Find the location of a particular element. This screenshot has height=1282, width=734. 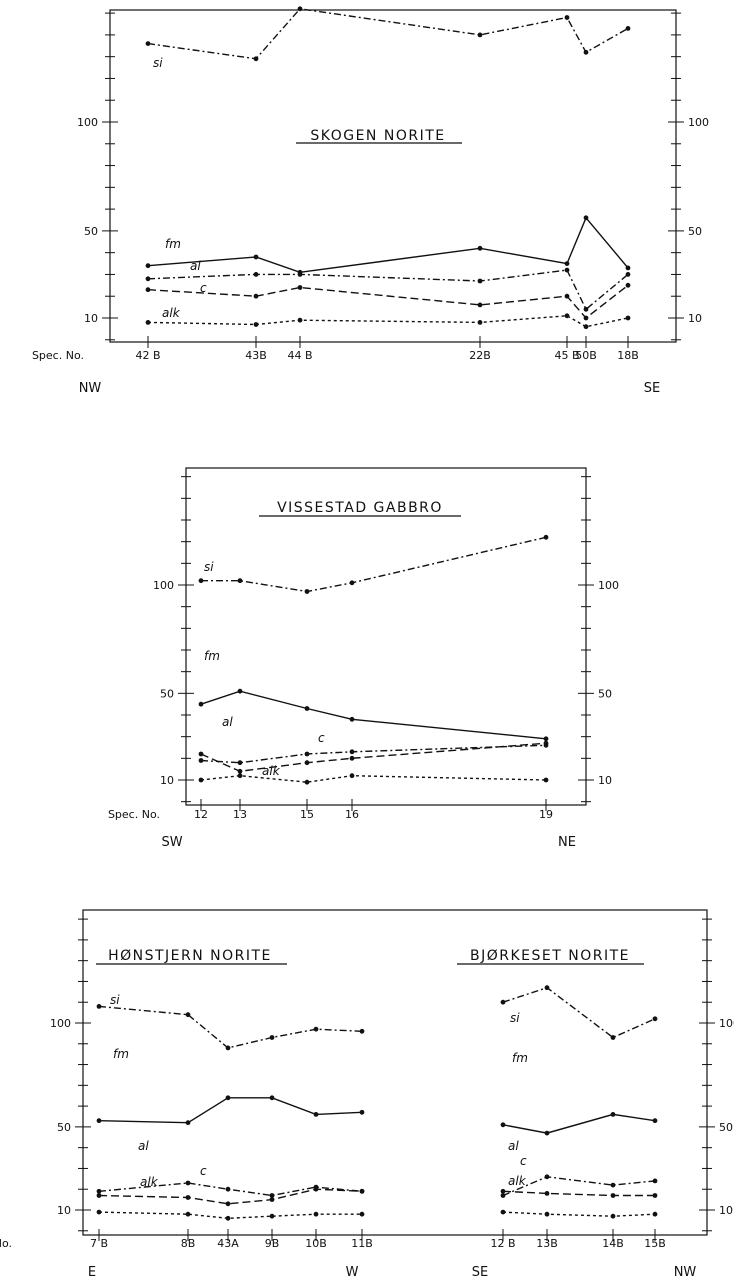

x-tick-label: 50B is located at coordinates (586, 355).